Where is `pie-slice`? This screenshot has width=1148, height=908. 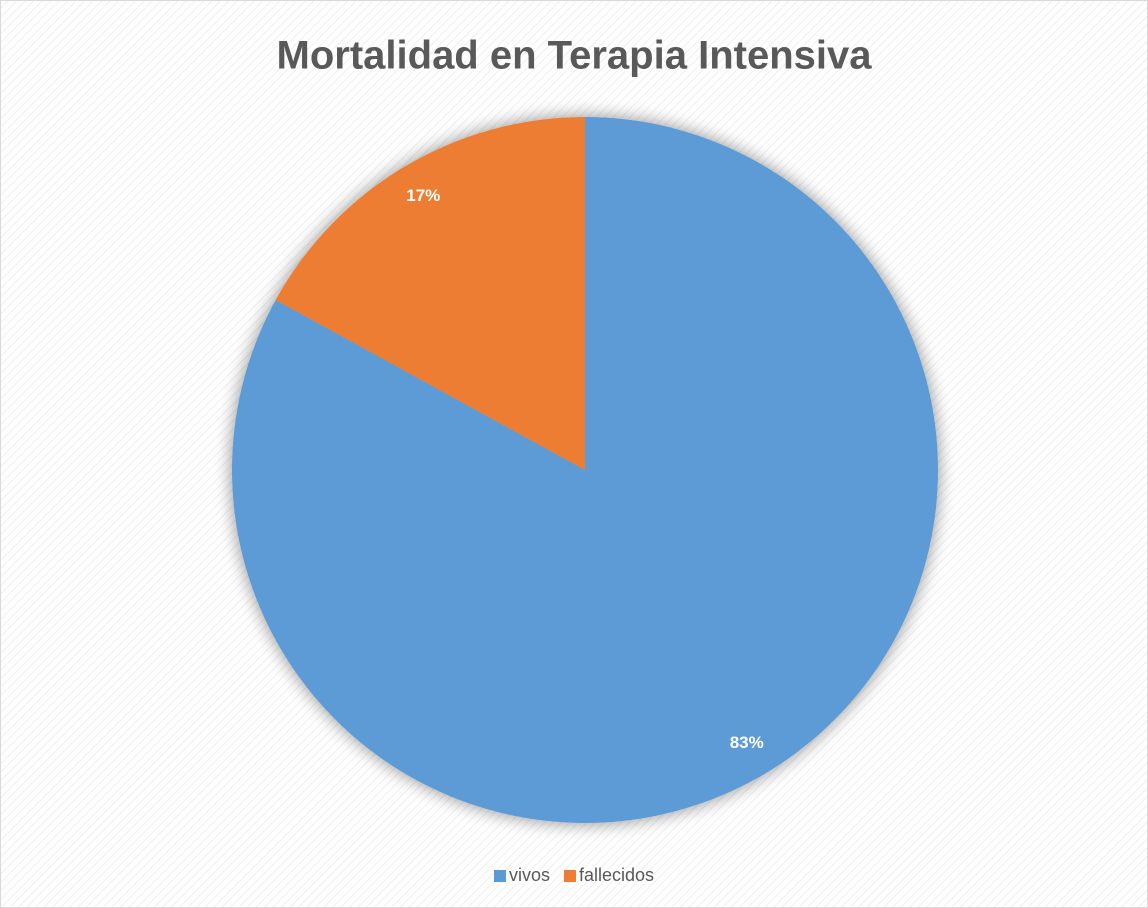
pie-slice is located at coordinates (430, 293).